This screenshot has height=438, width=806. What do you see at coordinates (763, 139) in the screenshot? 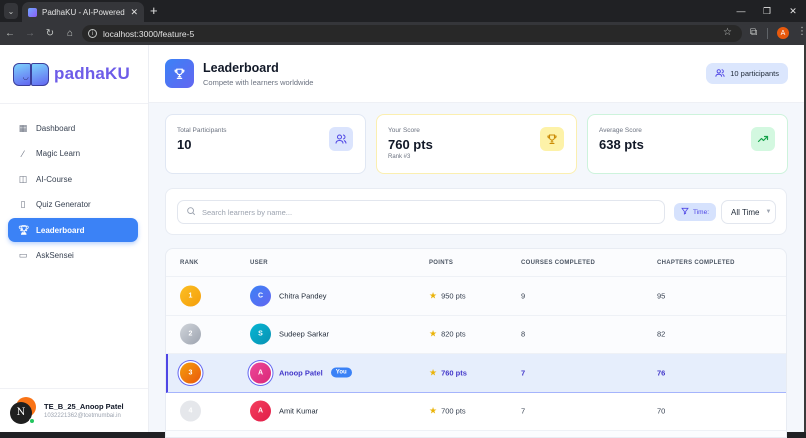
I see `trending-up-icon` at bounding box center [763, 139].